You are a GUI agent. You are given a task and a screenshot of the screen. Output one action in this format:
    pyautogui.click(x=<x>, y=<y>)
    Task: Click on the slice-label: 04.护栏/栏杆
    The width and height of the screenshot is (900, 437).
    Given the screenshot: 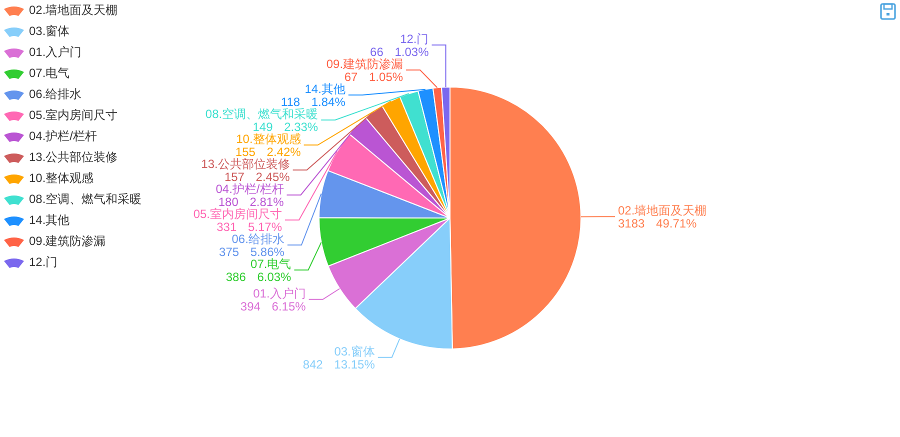 What is the action you would take?
    pyautogui.click(x=250, y=189)
    